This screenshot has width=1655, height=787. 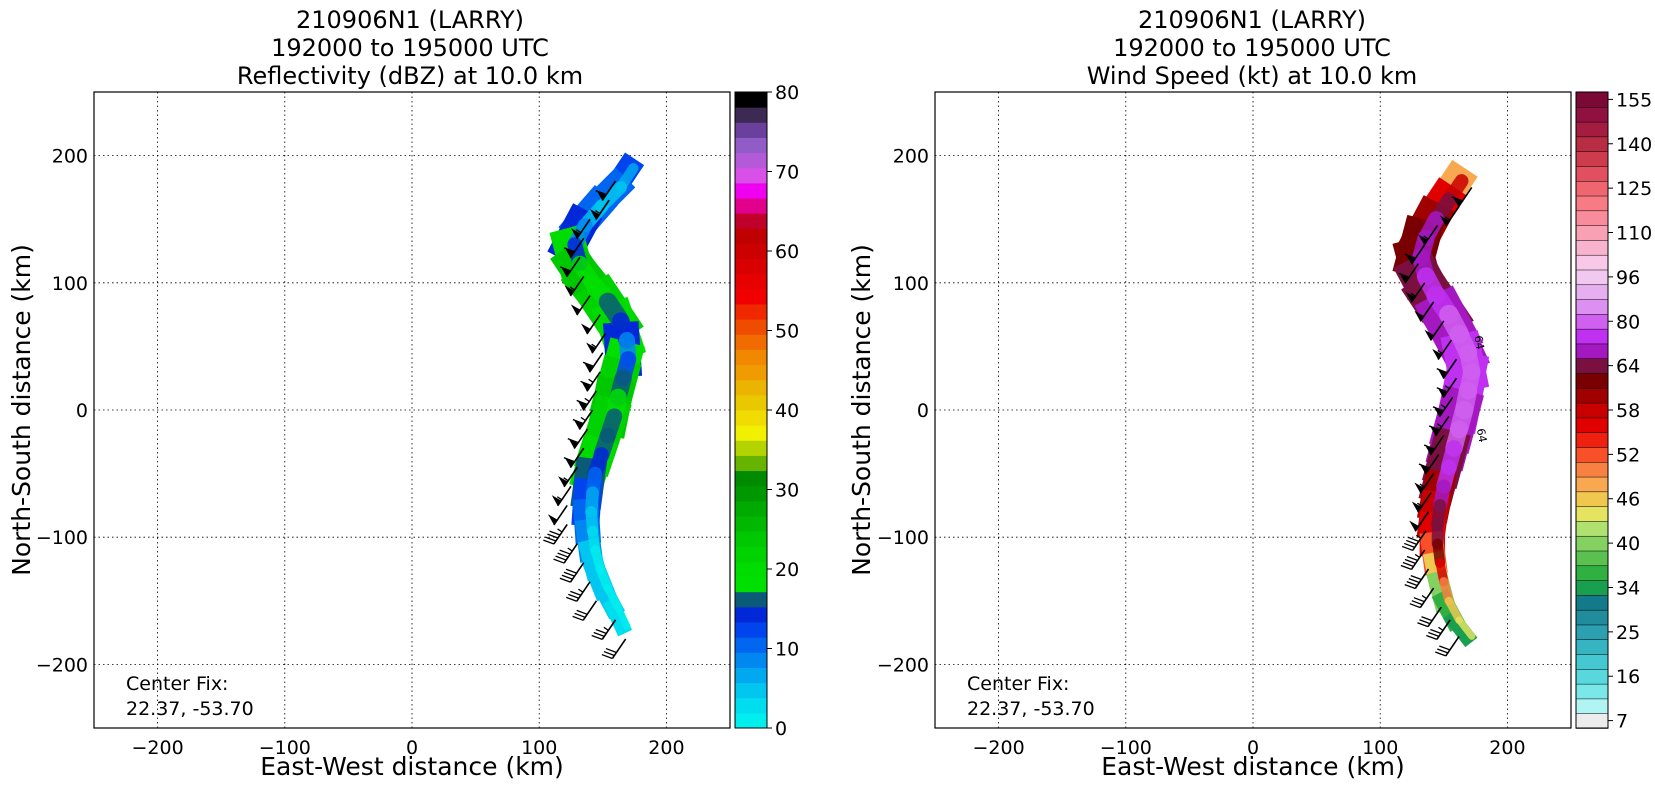 I want to click on colorbar-label: 20, so click(x=787, y=570).